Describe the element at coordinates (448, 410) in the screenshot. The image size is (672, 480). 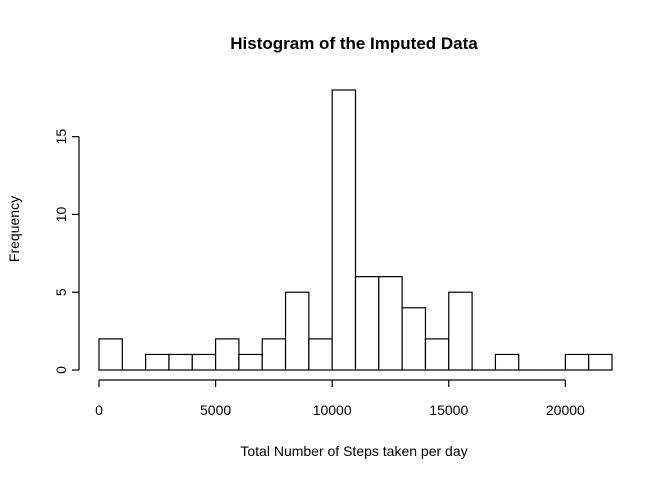
I see `x-tick-label: 15000` at that location.